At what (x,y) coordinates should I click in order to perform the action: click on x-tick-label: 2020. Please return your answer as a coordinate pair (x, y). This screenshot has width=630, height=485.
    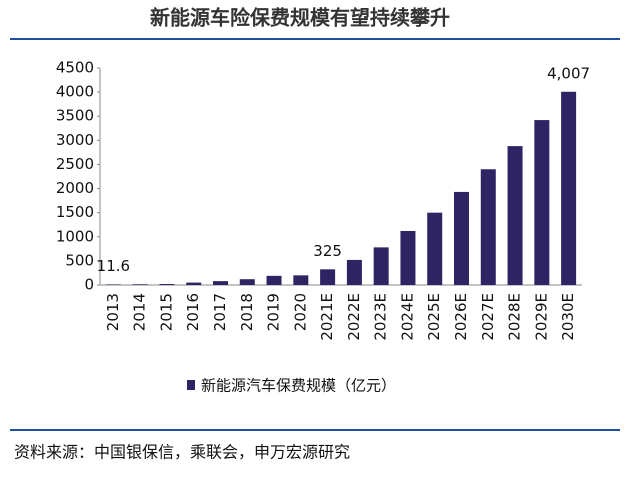
    Looking at the image, I should click on (300, 312).